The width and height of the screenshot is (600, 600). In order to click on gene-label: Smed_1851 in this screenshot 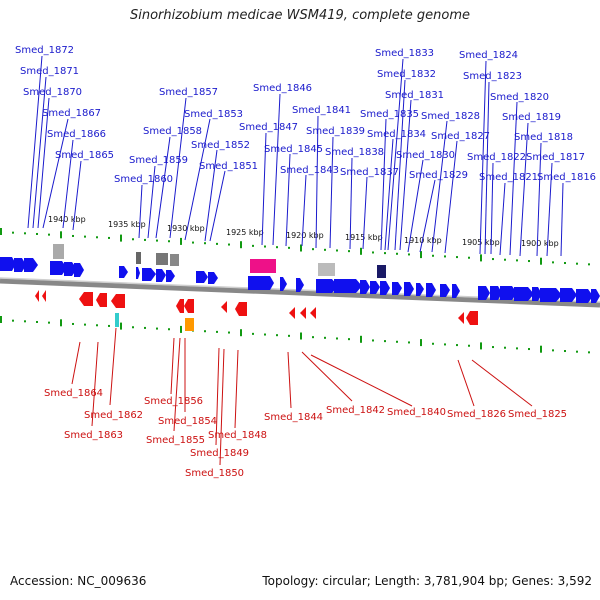, I will do `click(228, 166)`.